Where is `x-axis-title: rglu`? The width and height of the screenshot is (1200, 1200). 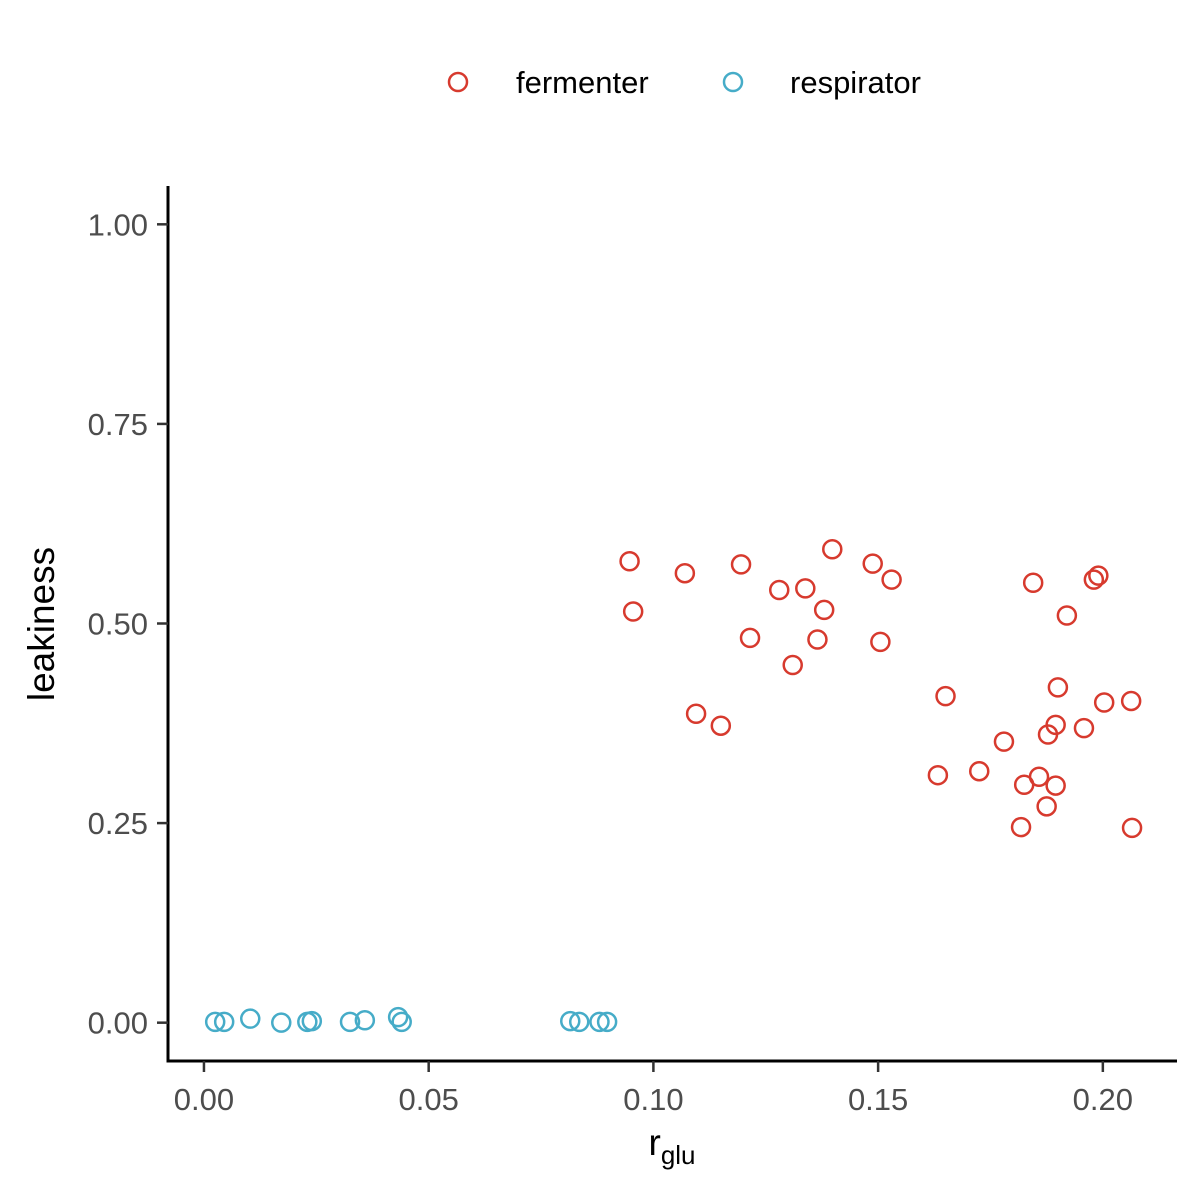 x-axis-title: rglu is located at coordinates (671, 1146).